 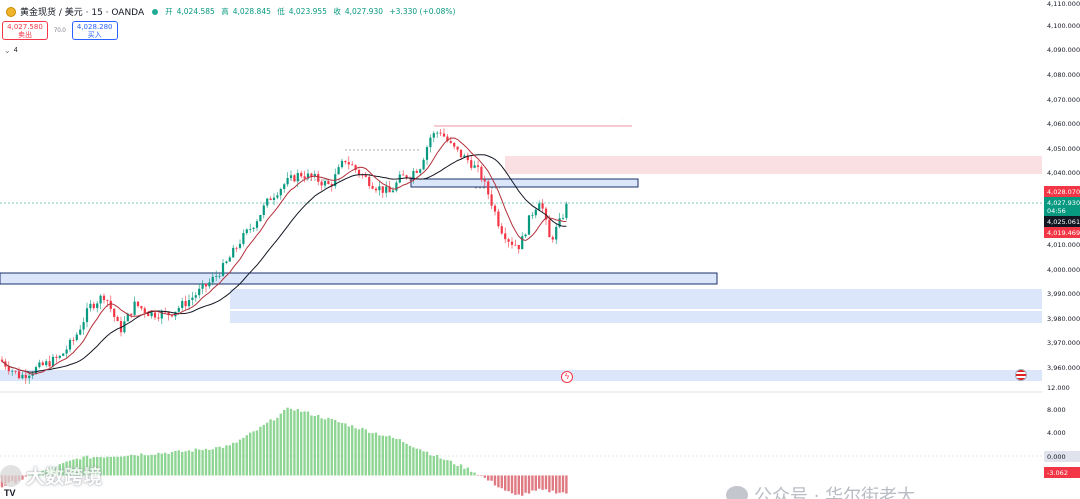 I want to click on symbol-title: 黄金现货 / 美元 · 15 · OANDA, so click(x=82, y=13).